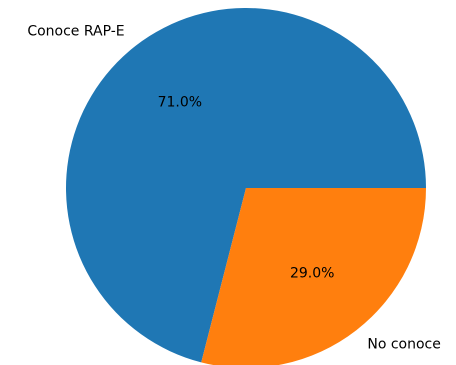  I want to click on pie-slice-category-label: No conoce, so click(404, 344).